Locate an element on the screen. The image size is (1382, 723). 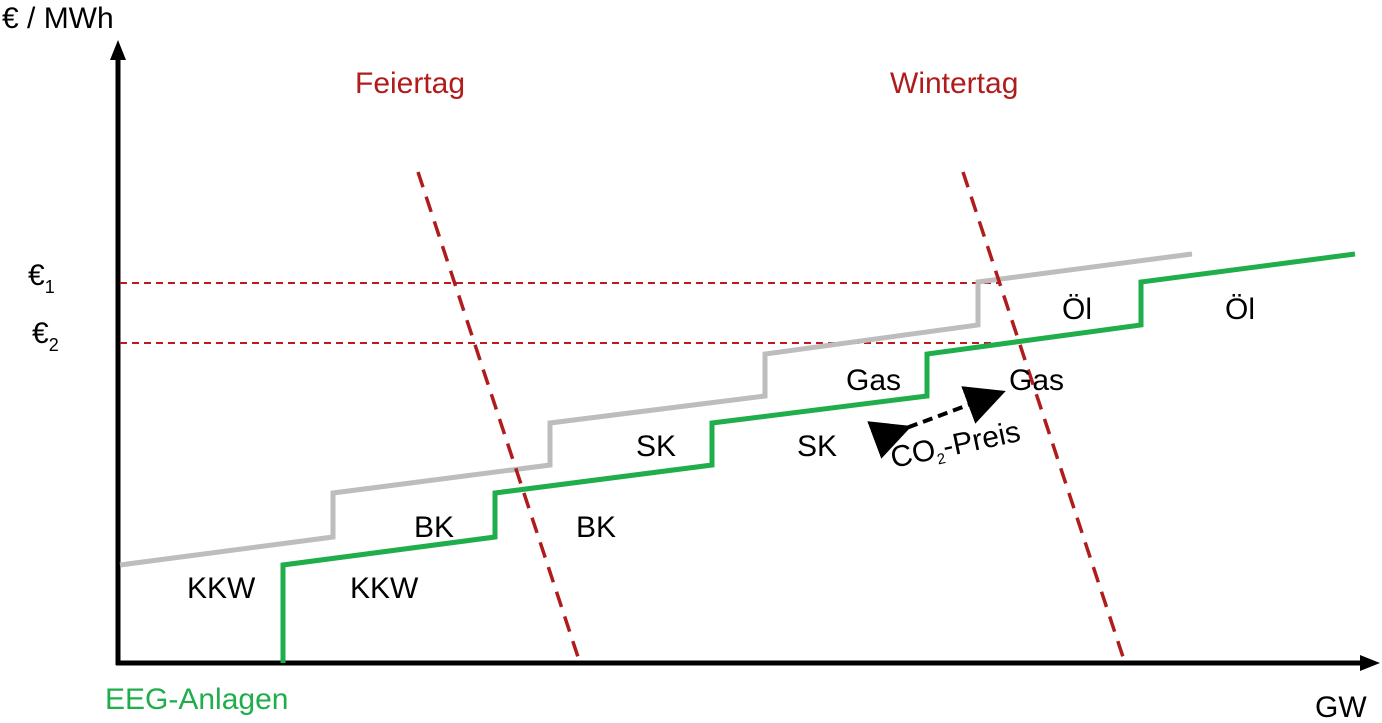
demand-curve-feiertag is located at coordinates (499, 417).